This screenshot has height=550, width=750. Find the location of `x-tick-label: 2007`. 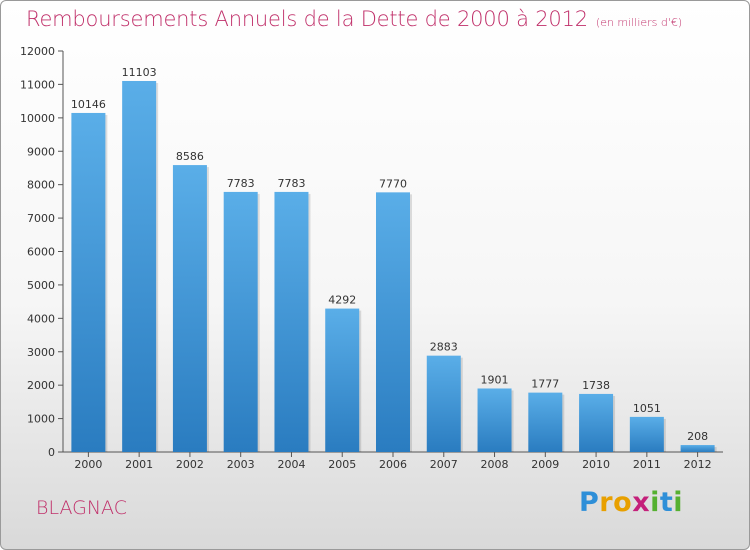

x-tick-label: 2007 is located at coordinates (444, 464).